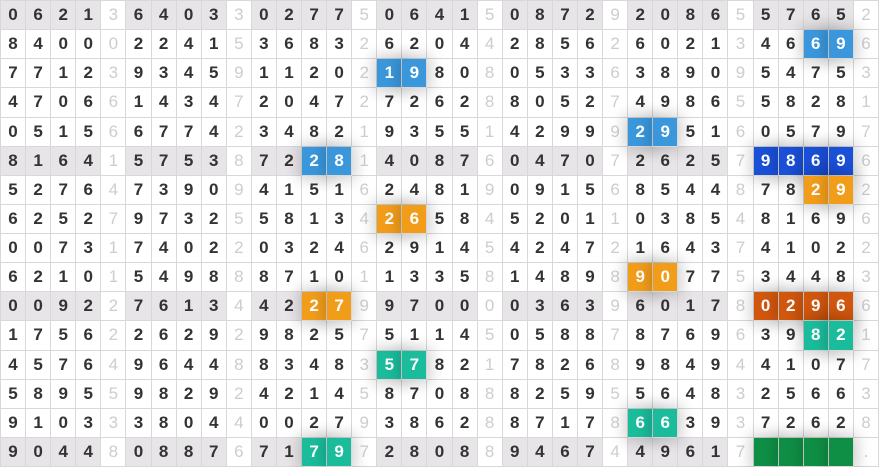  I want to click on separator-digit-cell: 5, so click(741, 103).